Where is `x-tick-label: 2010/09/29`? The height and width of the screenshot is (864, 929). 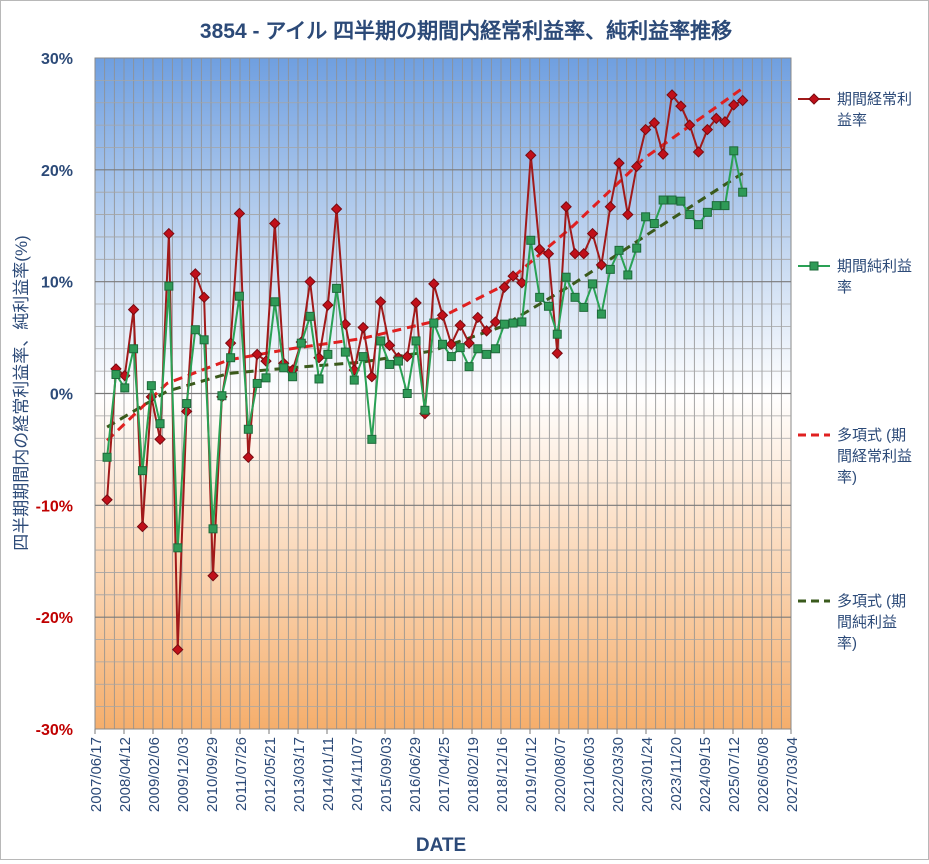
x-tick-label: 2010/09/29 is located at coordinates (212, 774).